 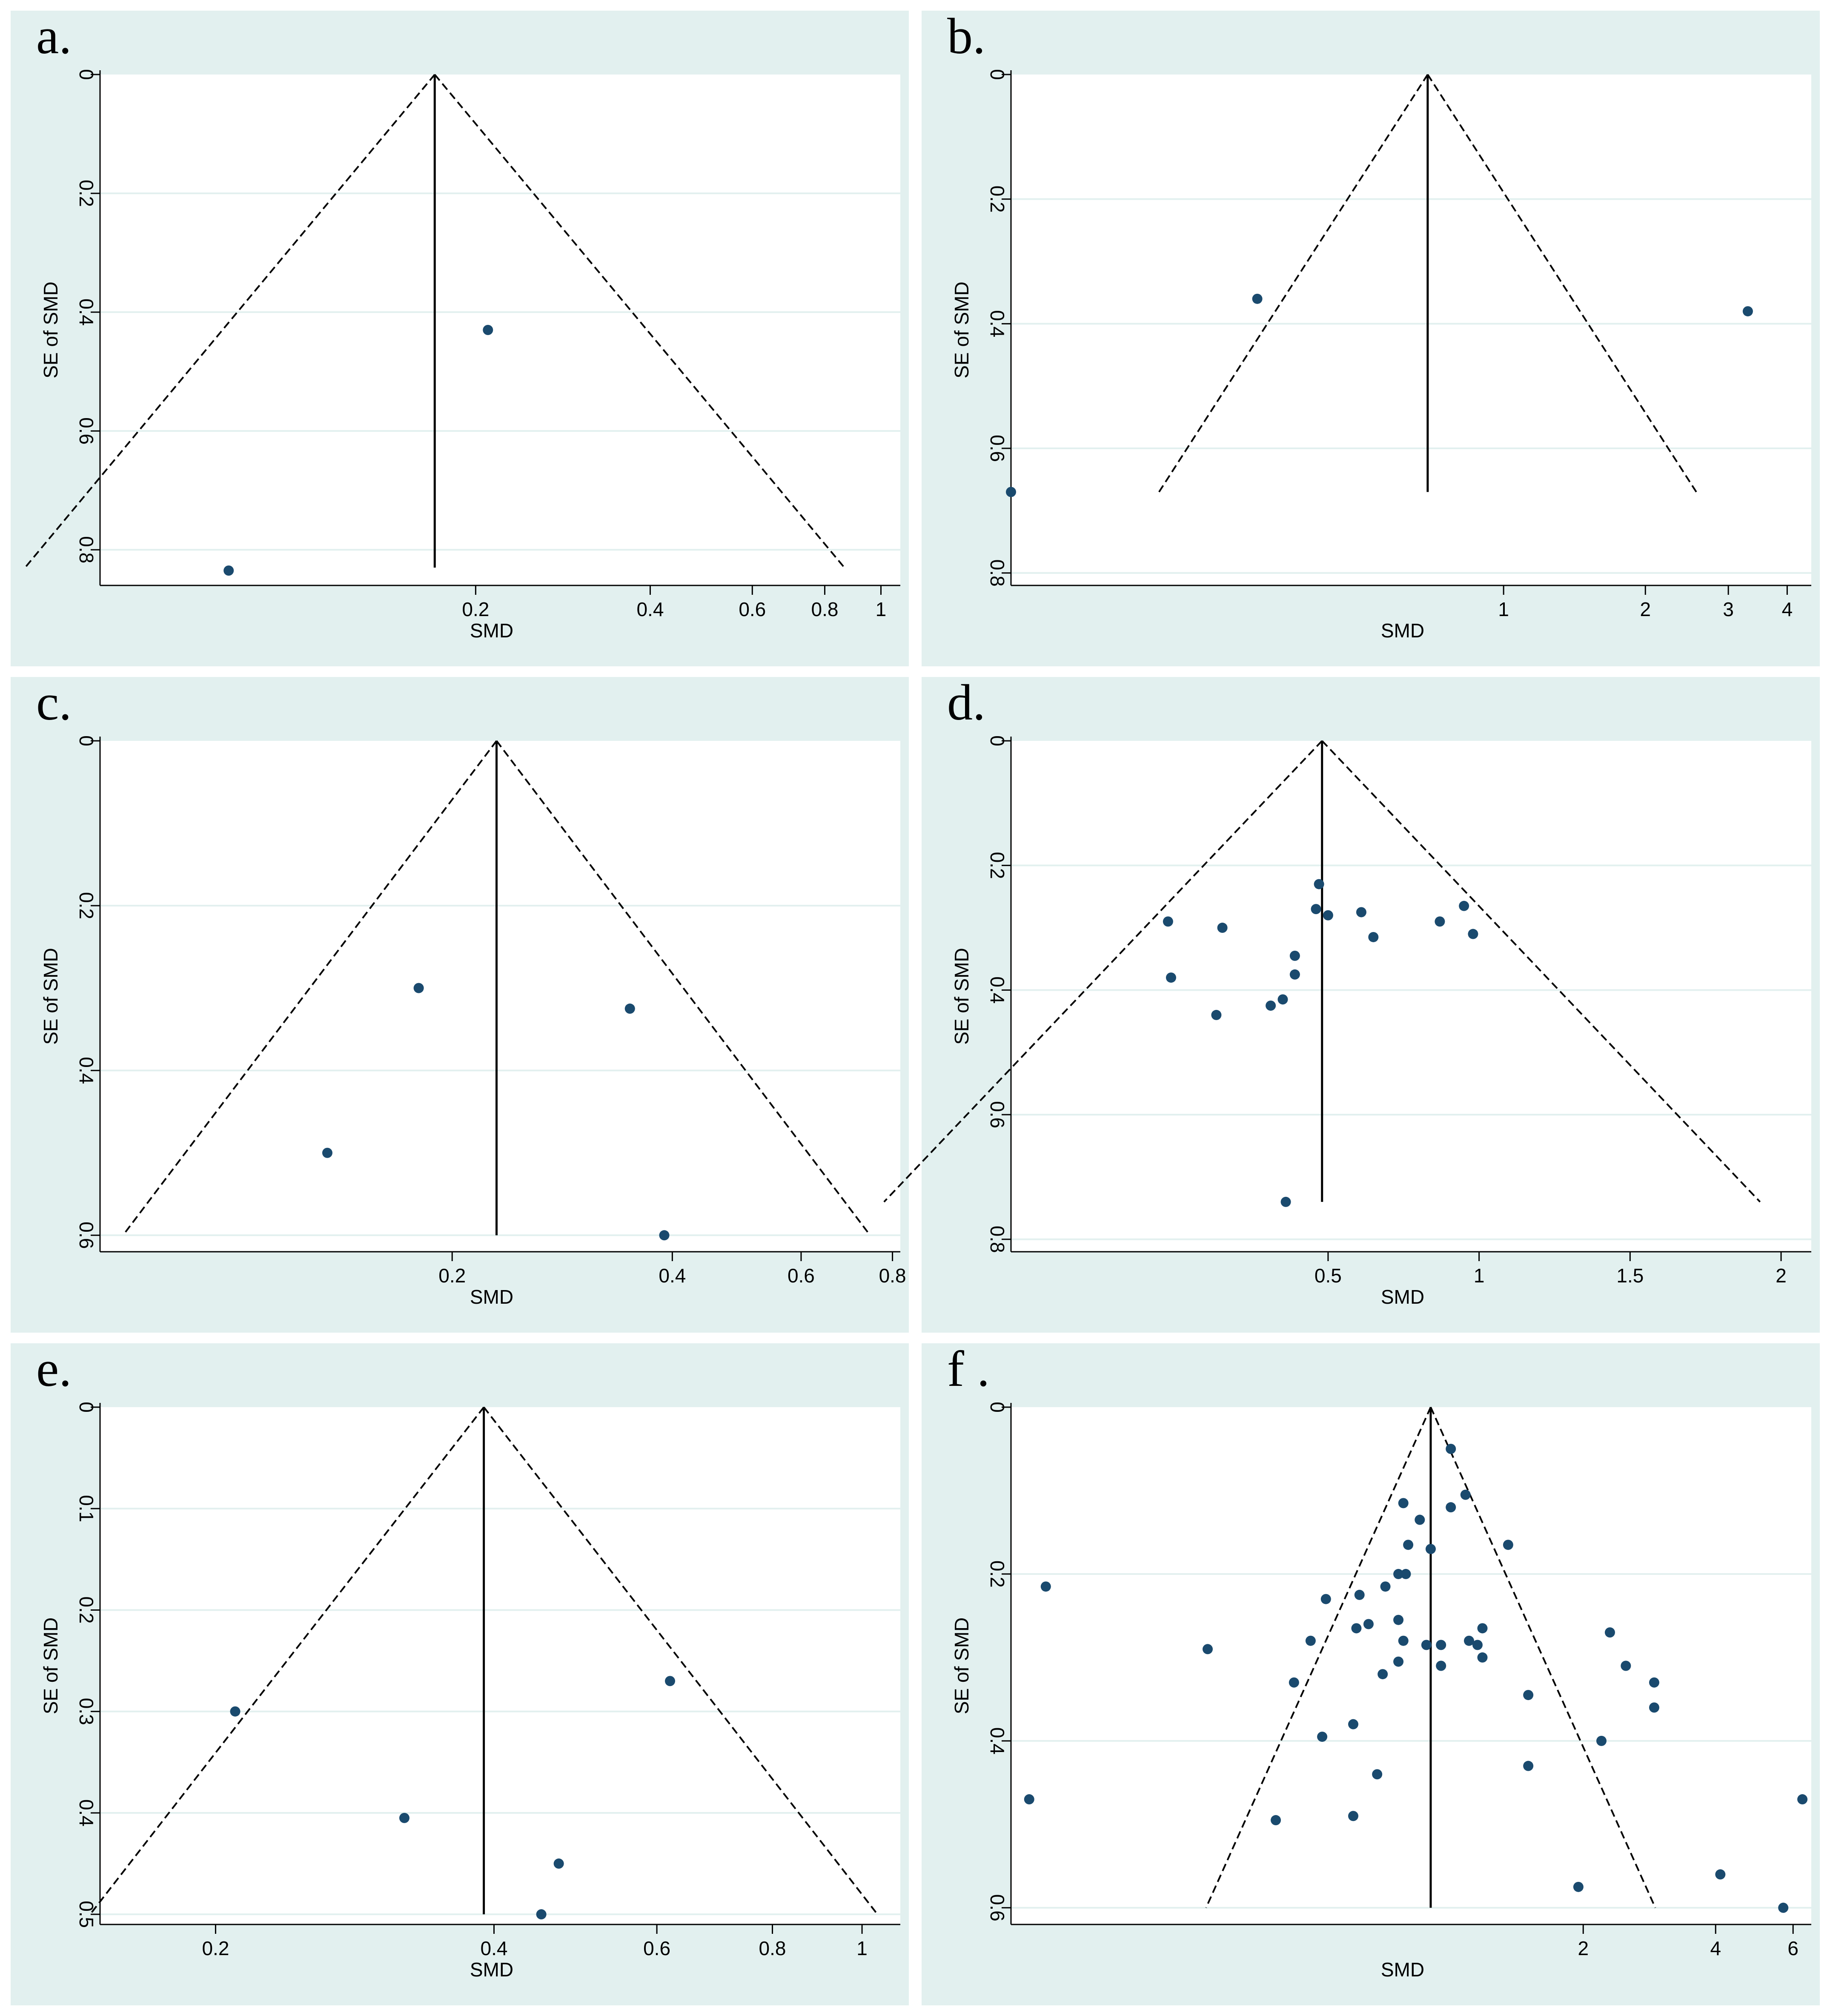 I want to click on x-tick-label: 1.5, so click(x=1630, y=1276).